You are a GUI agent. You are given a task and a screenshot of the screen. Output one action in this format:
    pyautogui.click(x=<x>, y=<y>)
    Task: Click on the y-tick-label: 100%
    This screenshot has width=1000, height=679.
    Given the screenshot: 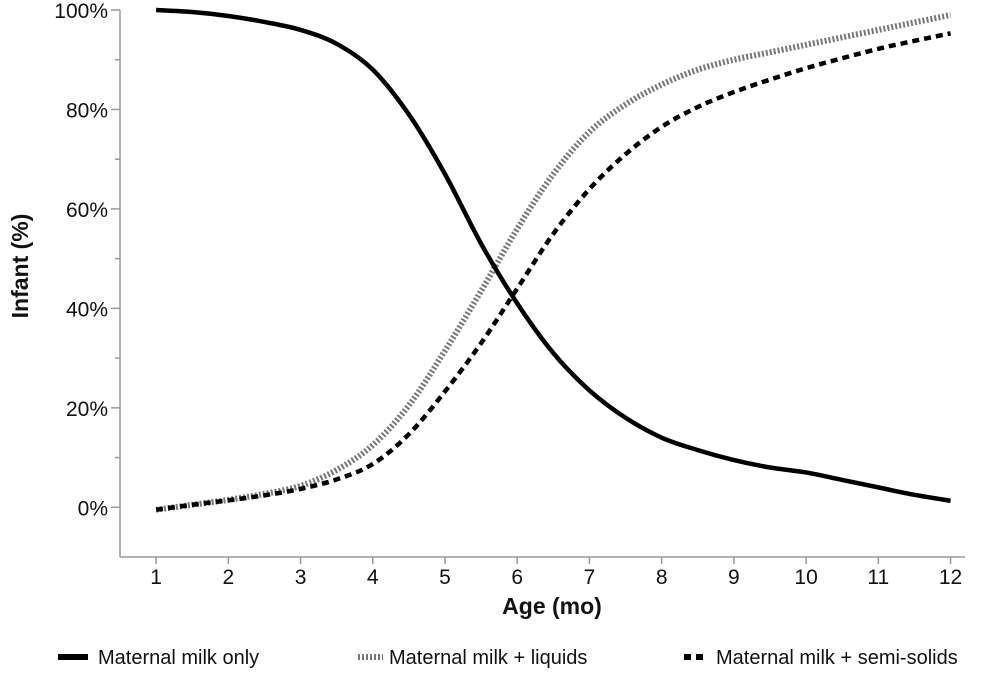 What is the action you would take?
    pyautogui.click(x=81, y=11)
    